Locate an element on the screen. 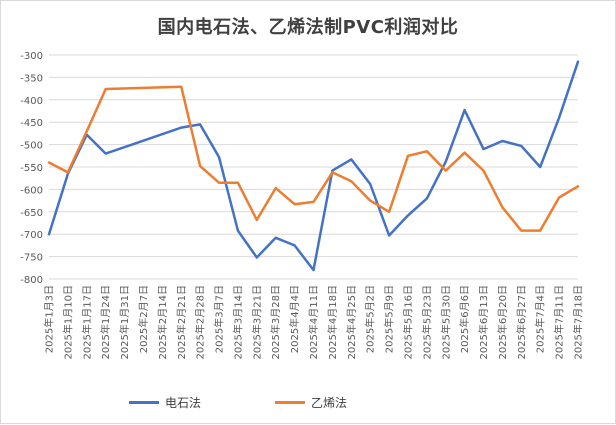 This screenshot has height=425, width=616. y-tick-label: -600 is located at coordinates (31, 190).